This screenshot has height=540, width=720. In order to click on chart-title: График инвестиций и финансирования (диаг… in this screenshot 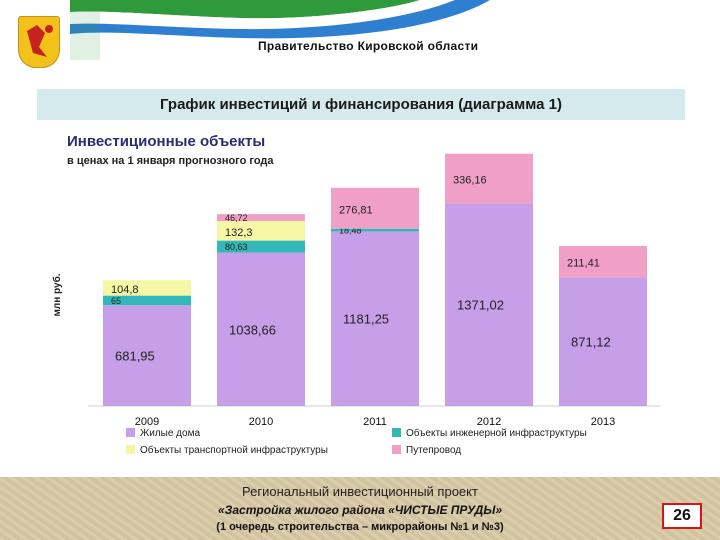, I will do `click(361, 104)`.